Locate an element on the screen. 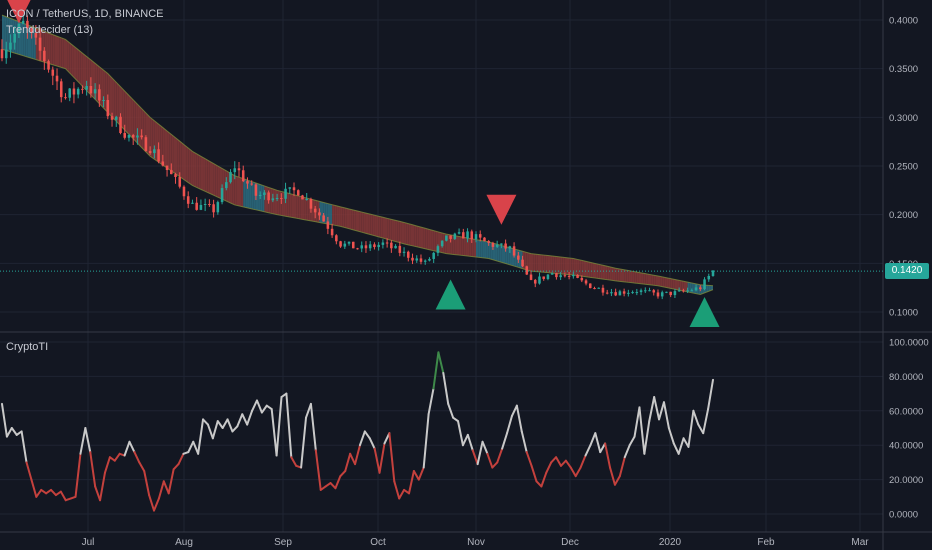 The image size is (932, 550). osc-tick-label: 20.0000 is located at coordinates (906, 480).